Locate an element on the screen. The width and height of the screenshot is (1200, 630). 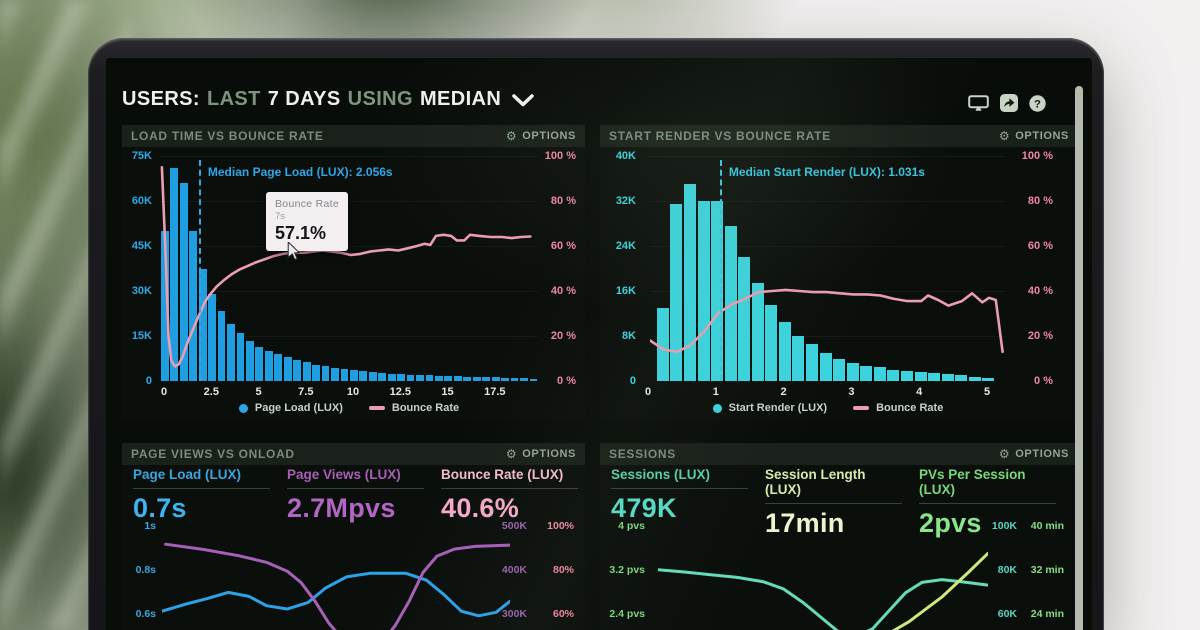
bounce-rate-line is located at coordinates (827, 321).